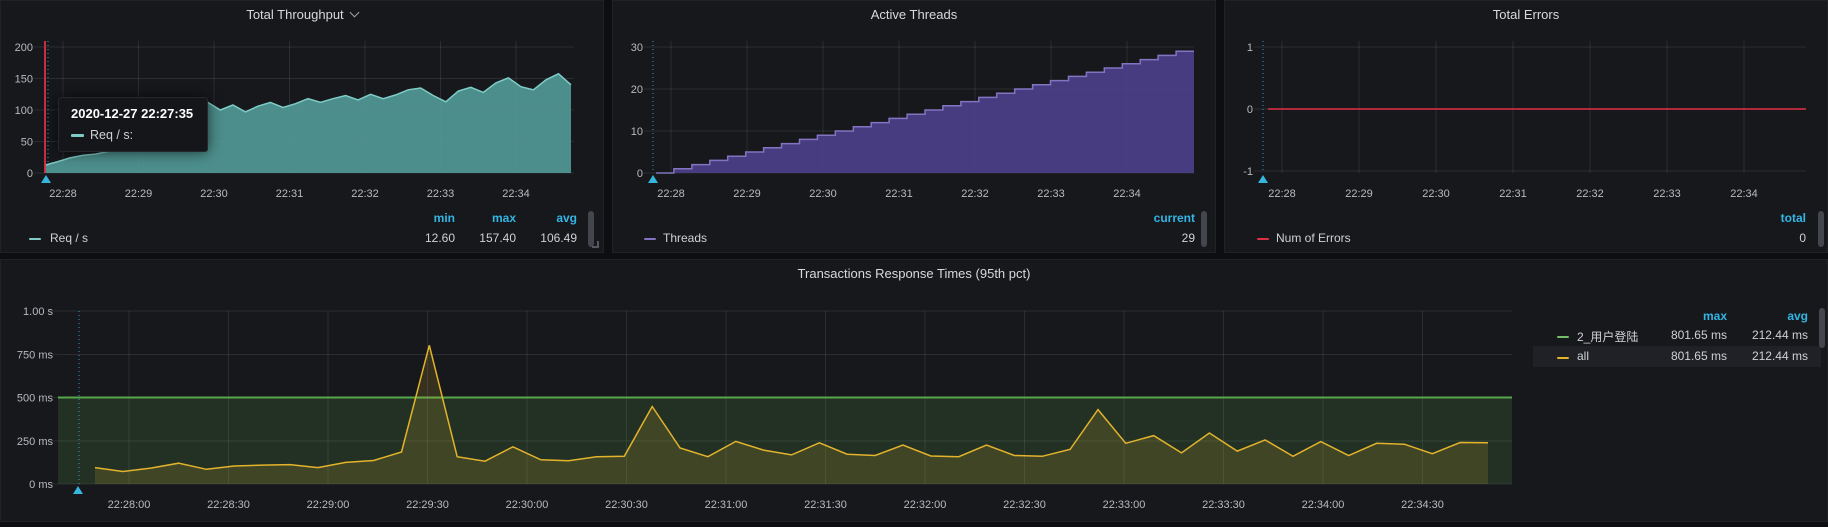 Image resolution: width=1828 pixels, height=527 pixels. What do you see at coordinates (1563, 358) in the screenshot?
I see `legend-dash-all-icon` at bounding box center [1563, 358].